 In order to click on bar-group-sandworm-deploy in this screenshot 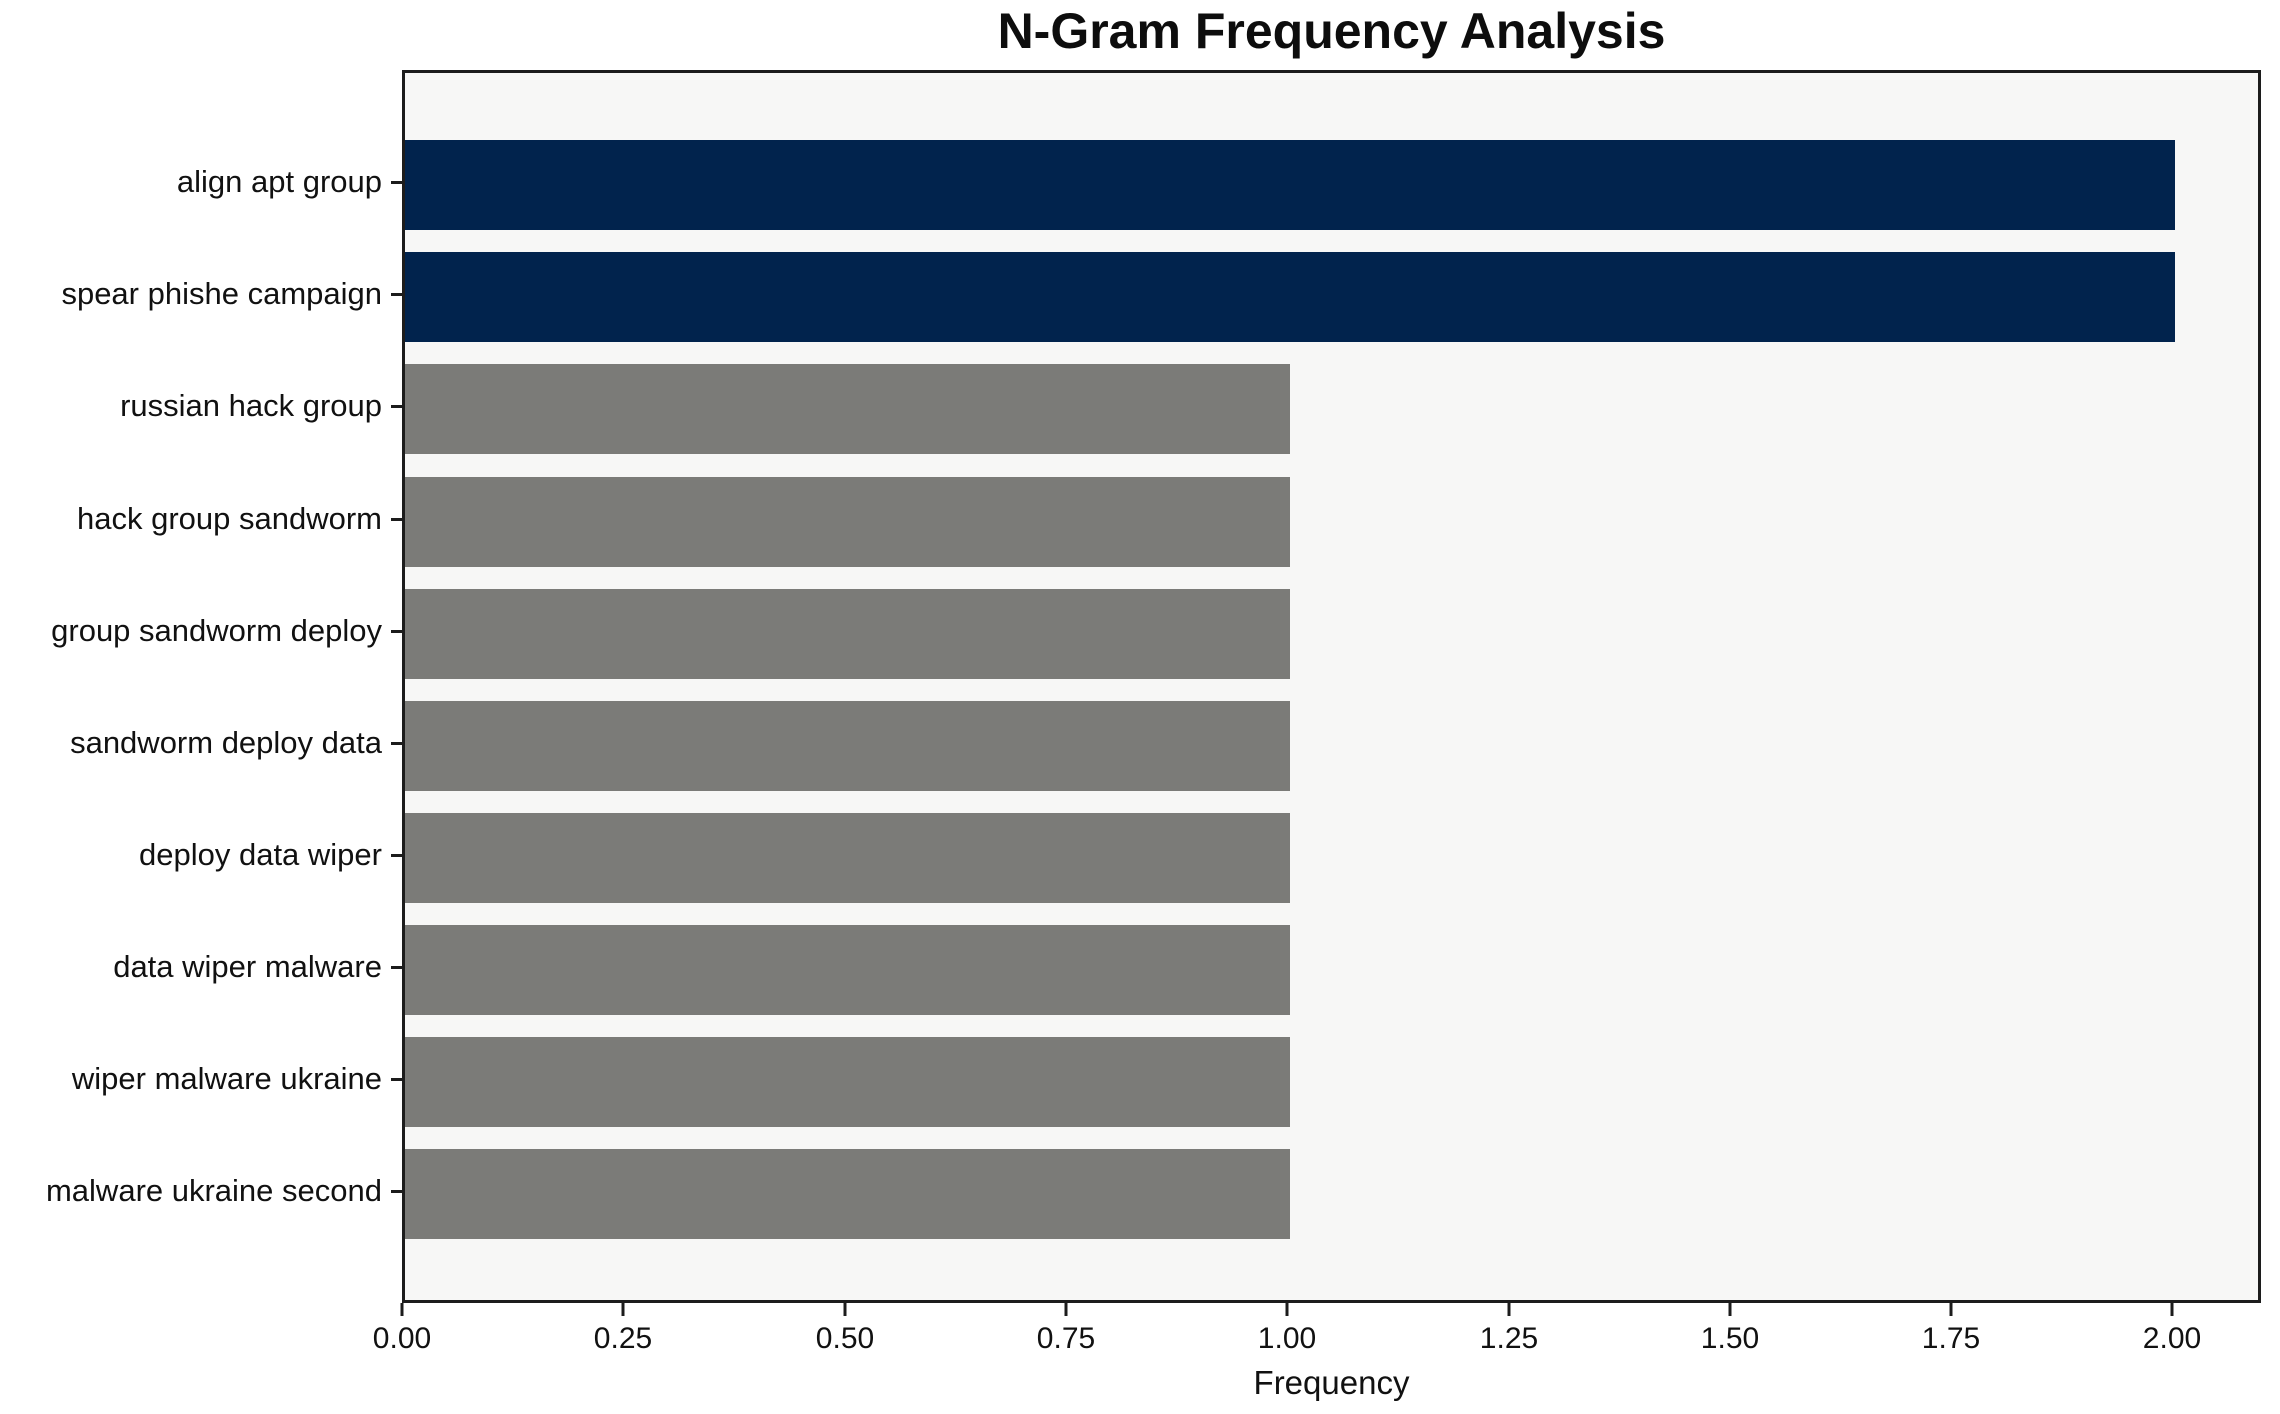, I will do `click(847, 634)`.